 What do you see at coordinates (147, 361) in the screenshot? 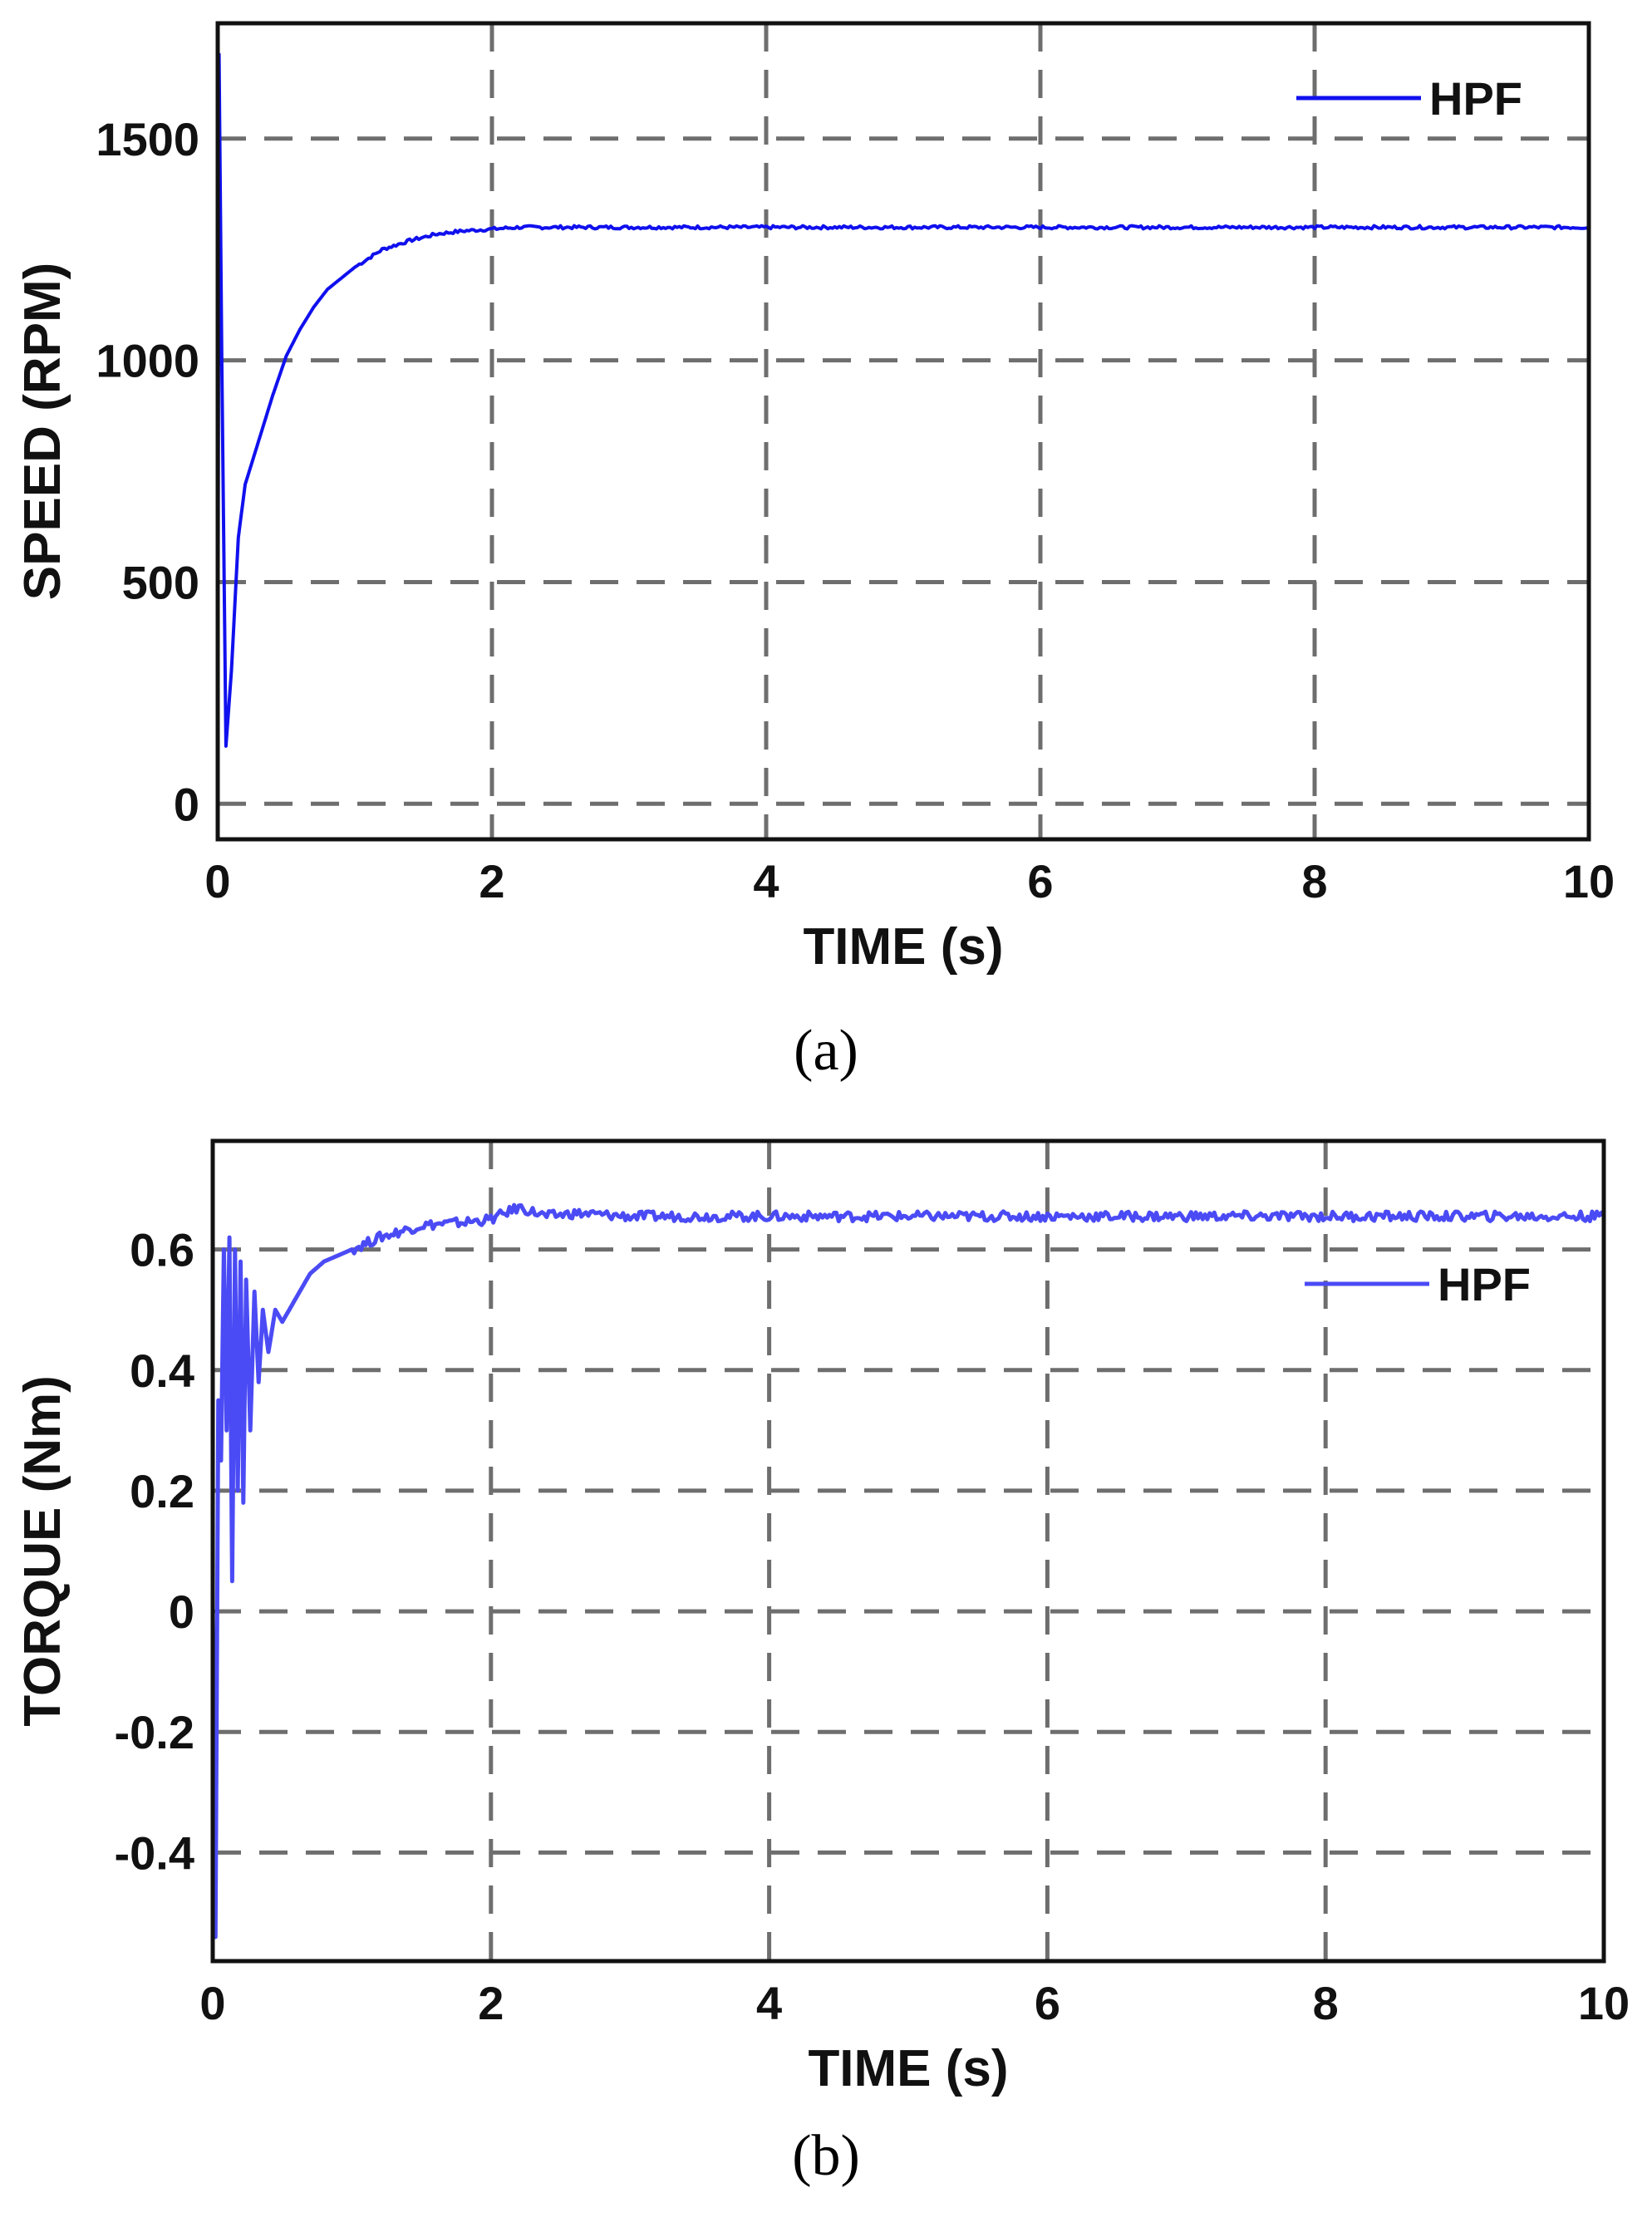
I see `y-tick-label: 1000` at bounding box center [147, 361].